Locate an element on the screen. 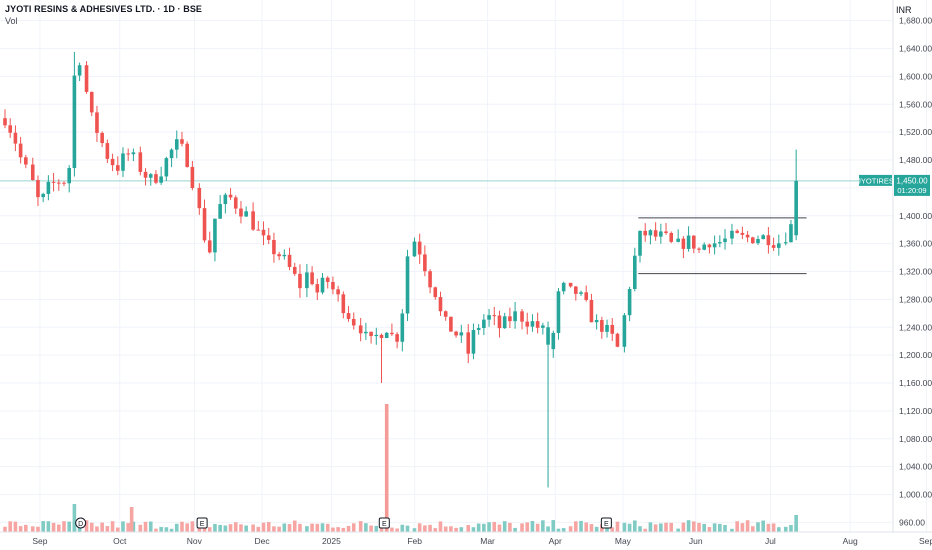 The width and height of the screenshot is (932, 550). time-axis-label: Dec is located at coordinates (262, 541).